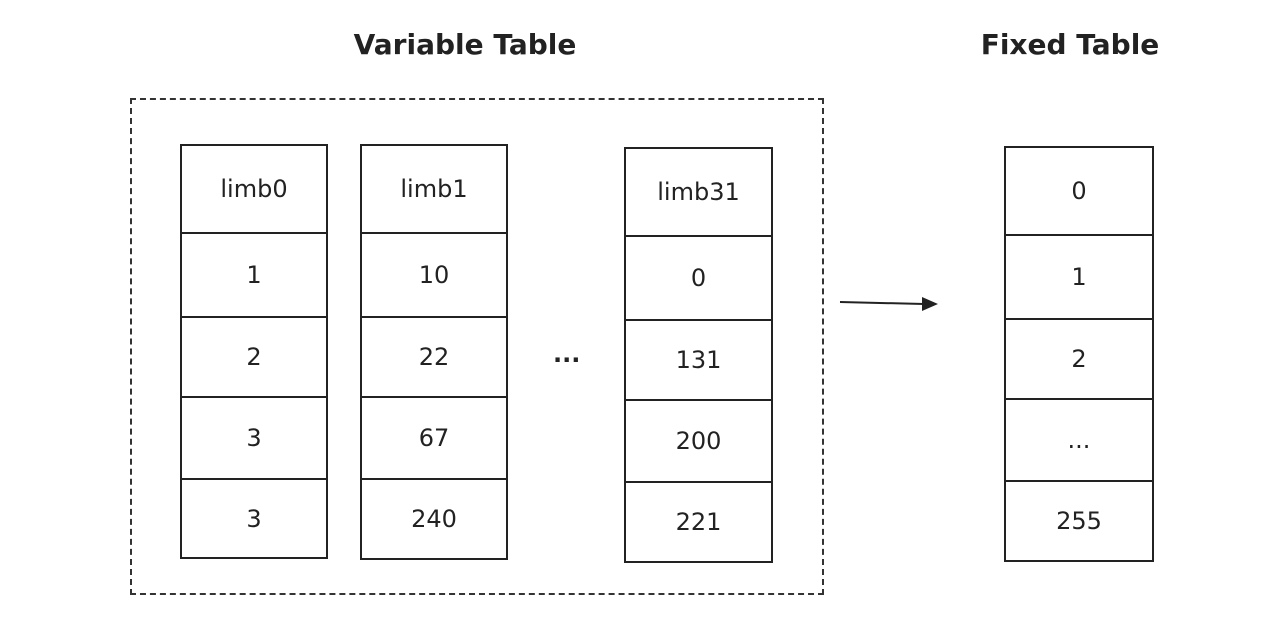 This screenshot has width=1280, height=641. Describe the element at coordinates (1070, 44) in the screenshot. I see `fixed-table-title: Fixed Table` at that location.